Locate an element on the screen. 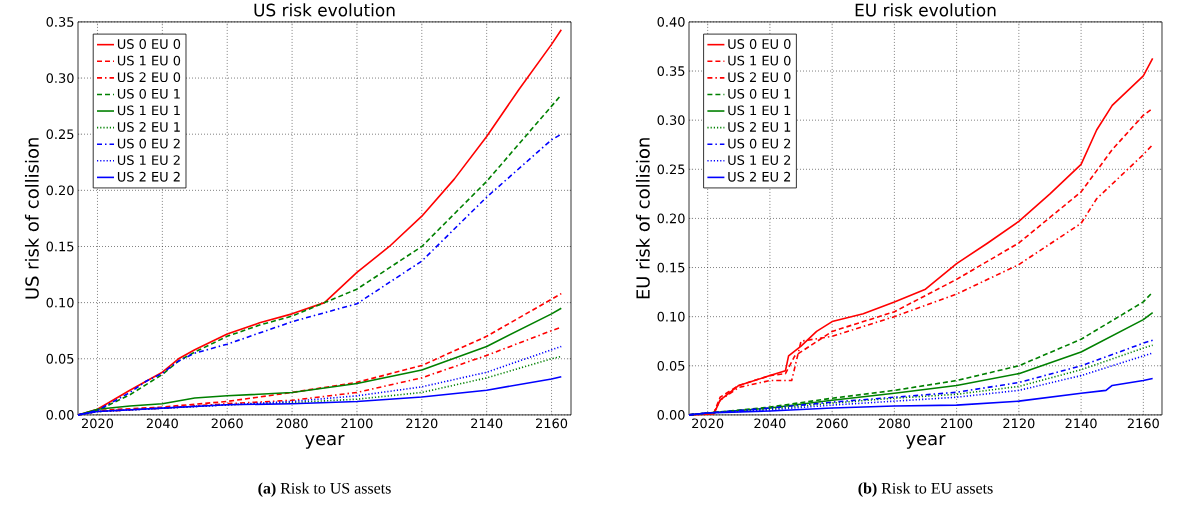 This screenshot has height=507, width=1190. y-axis-title: US risk of collision is located at coordinates (31, 218).